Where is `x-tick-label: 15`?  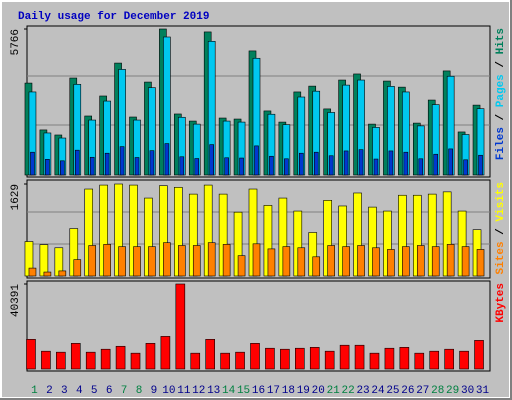 x-tick-label: 15 is located at coordinates (243, 391).